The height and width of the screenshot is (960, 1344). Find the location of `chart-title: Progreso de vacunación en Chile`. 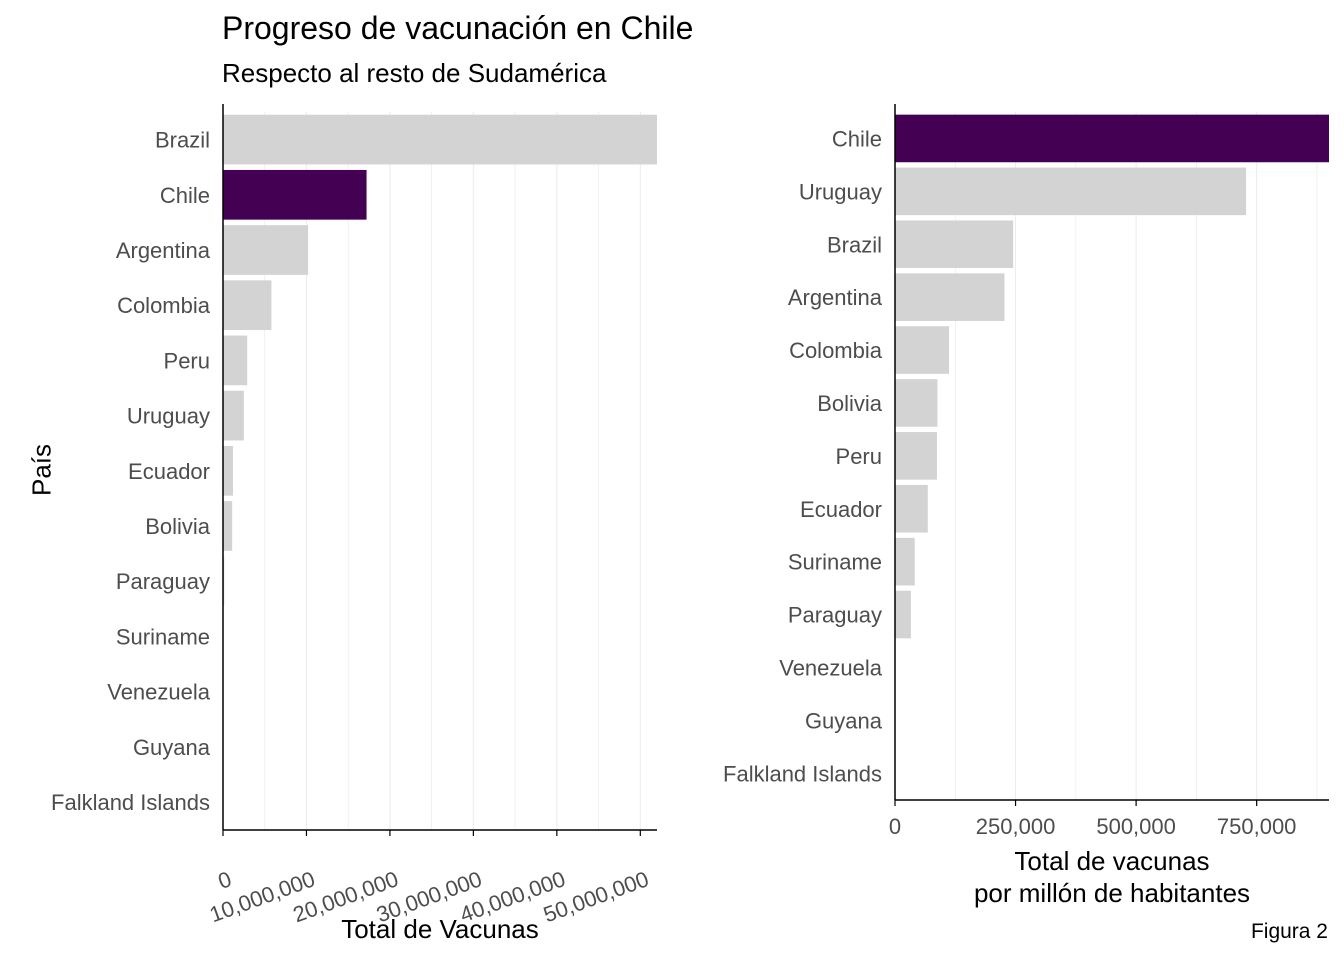

chart-title: Progreso de vacunación en Chile is located at coordinates (458, 28).